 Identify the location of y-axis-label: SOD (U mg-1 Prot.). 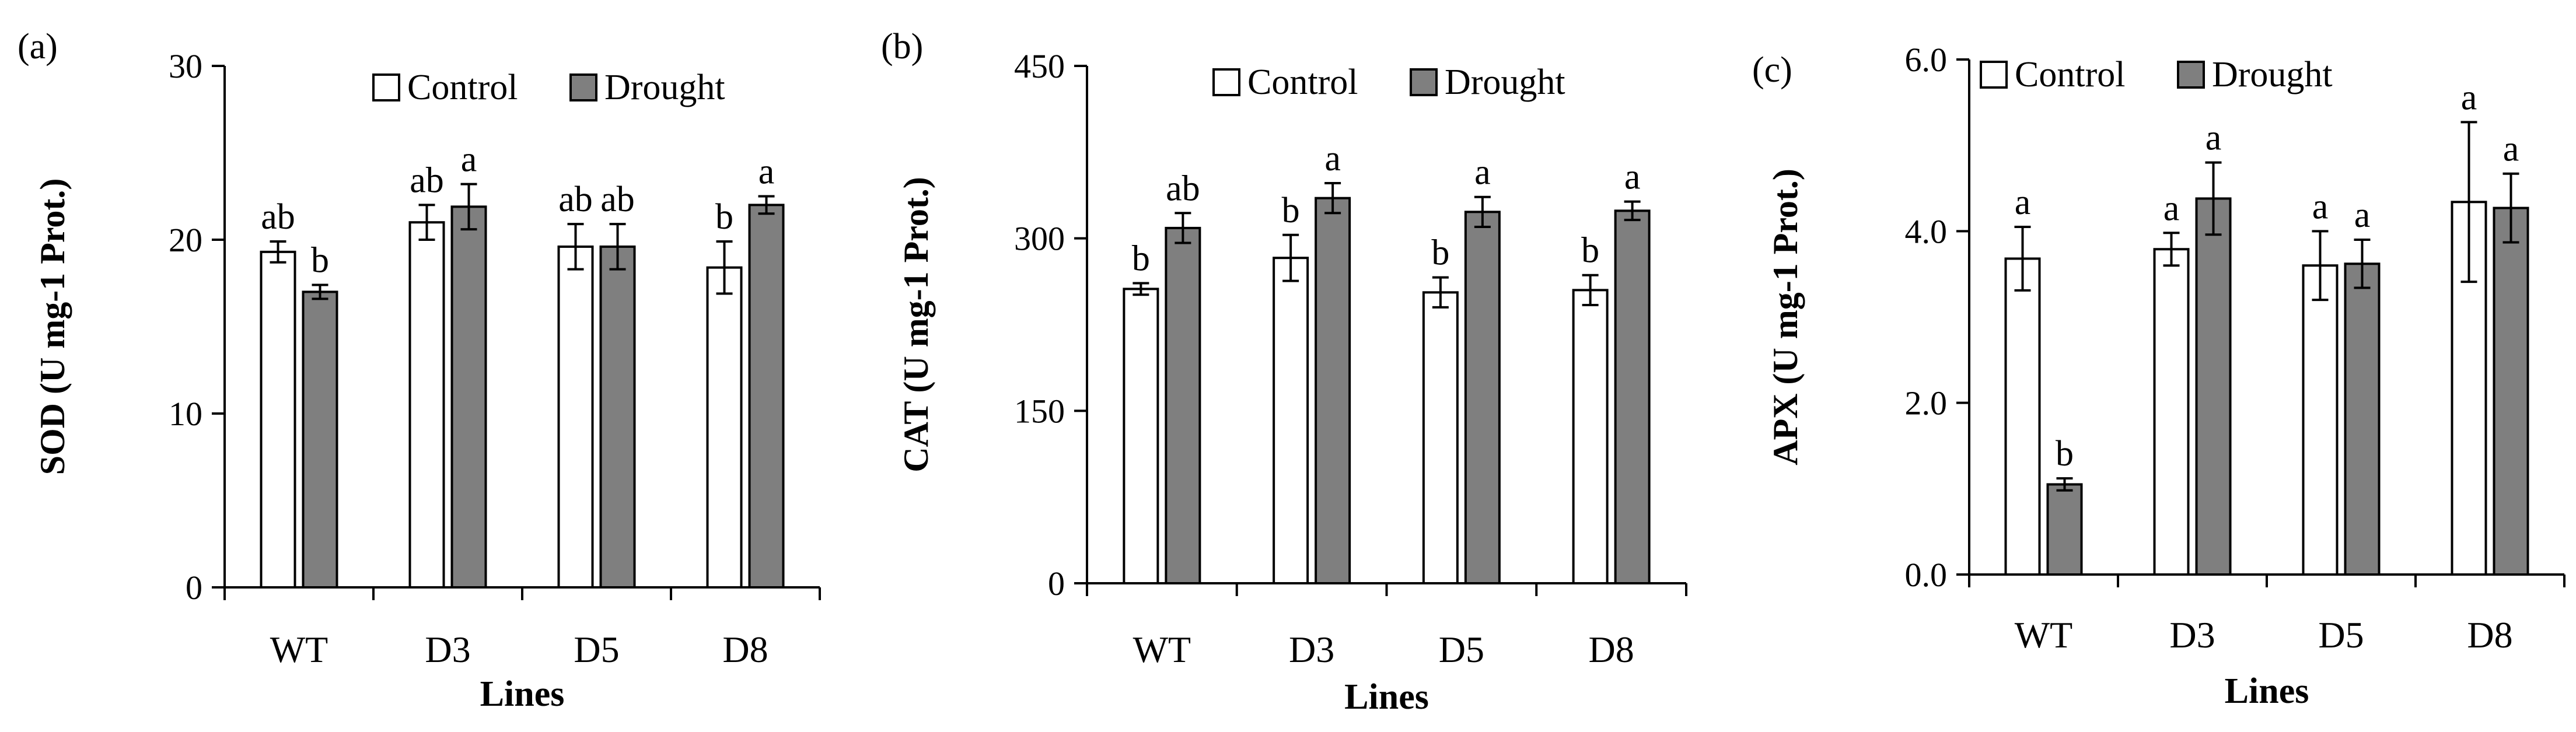
(52, 326).